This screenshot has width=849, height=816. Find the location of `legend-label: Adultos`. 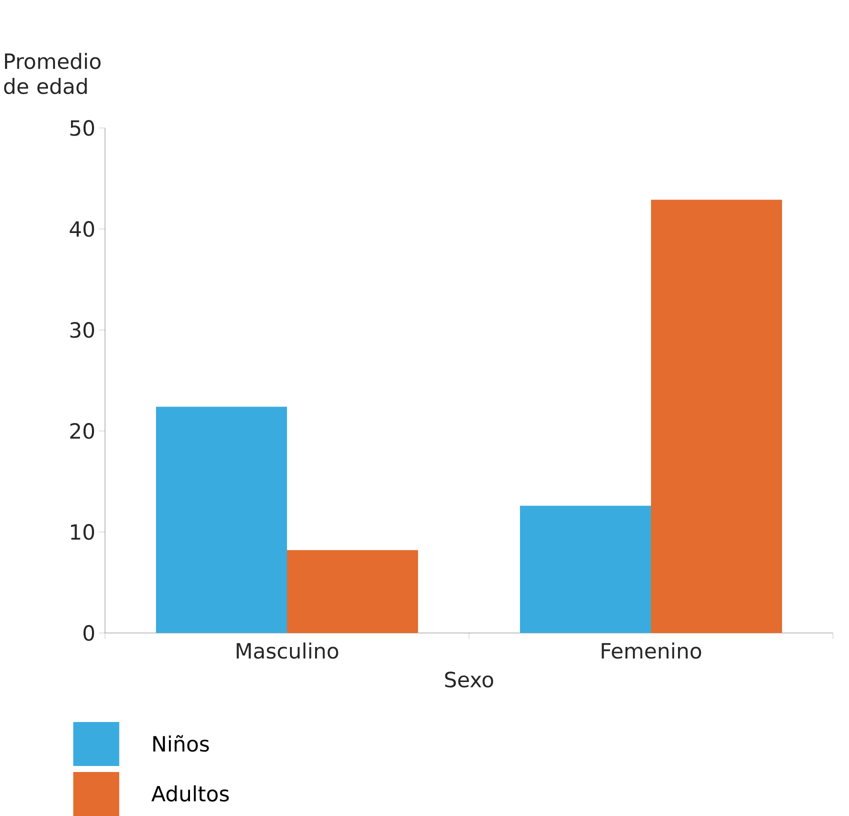

legend-label: Adultos is located at coordinates (190, 793).